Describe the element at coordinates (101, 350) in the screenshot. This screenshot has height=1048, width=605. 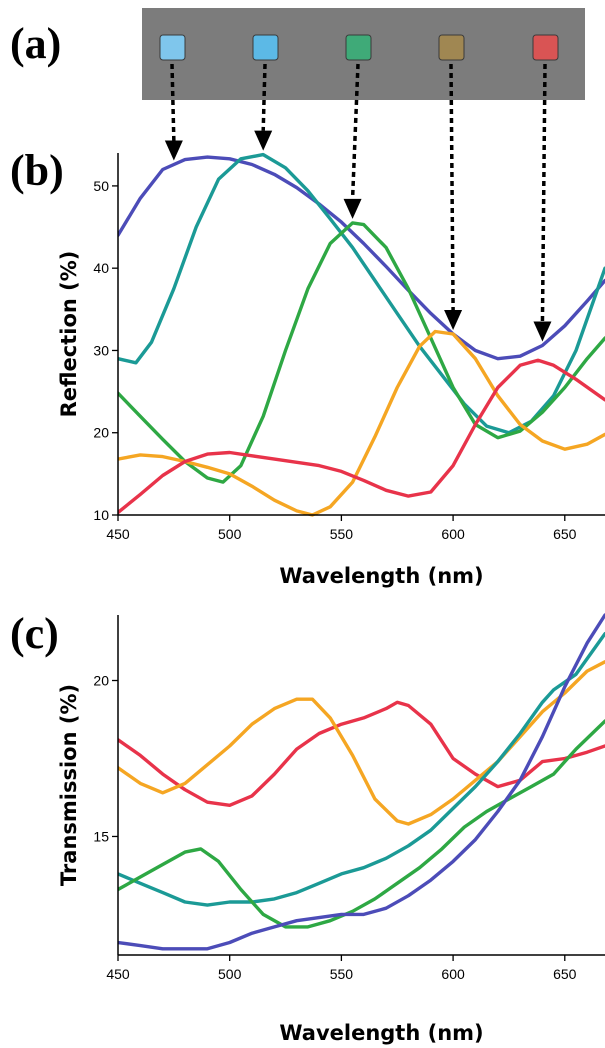
I see `chart-b-y-tick-label: 30` at that location.